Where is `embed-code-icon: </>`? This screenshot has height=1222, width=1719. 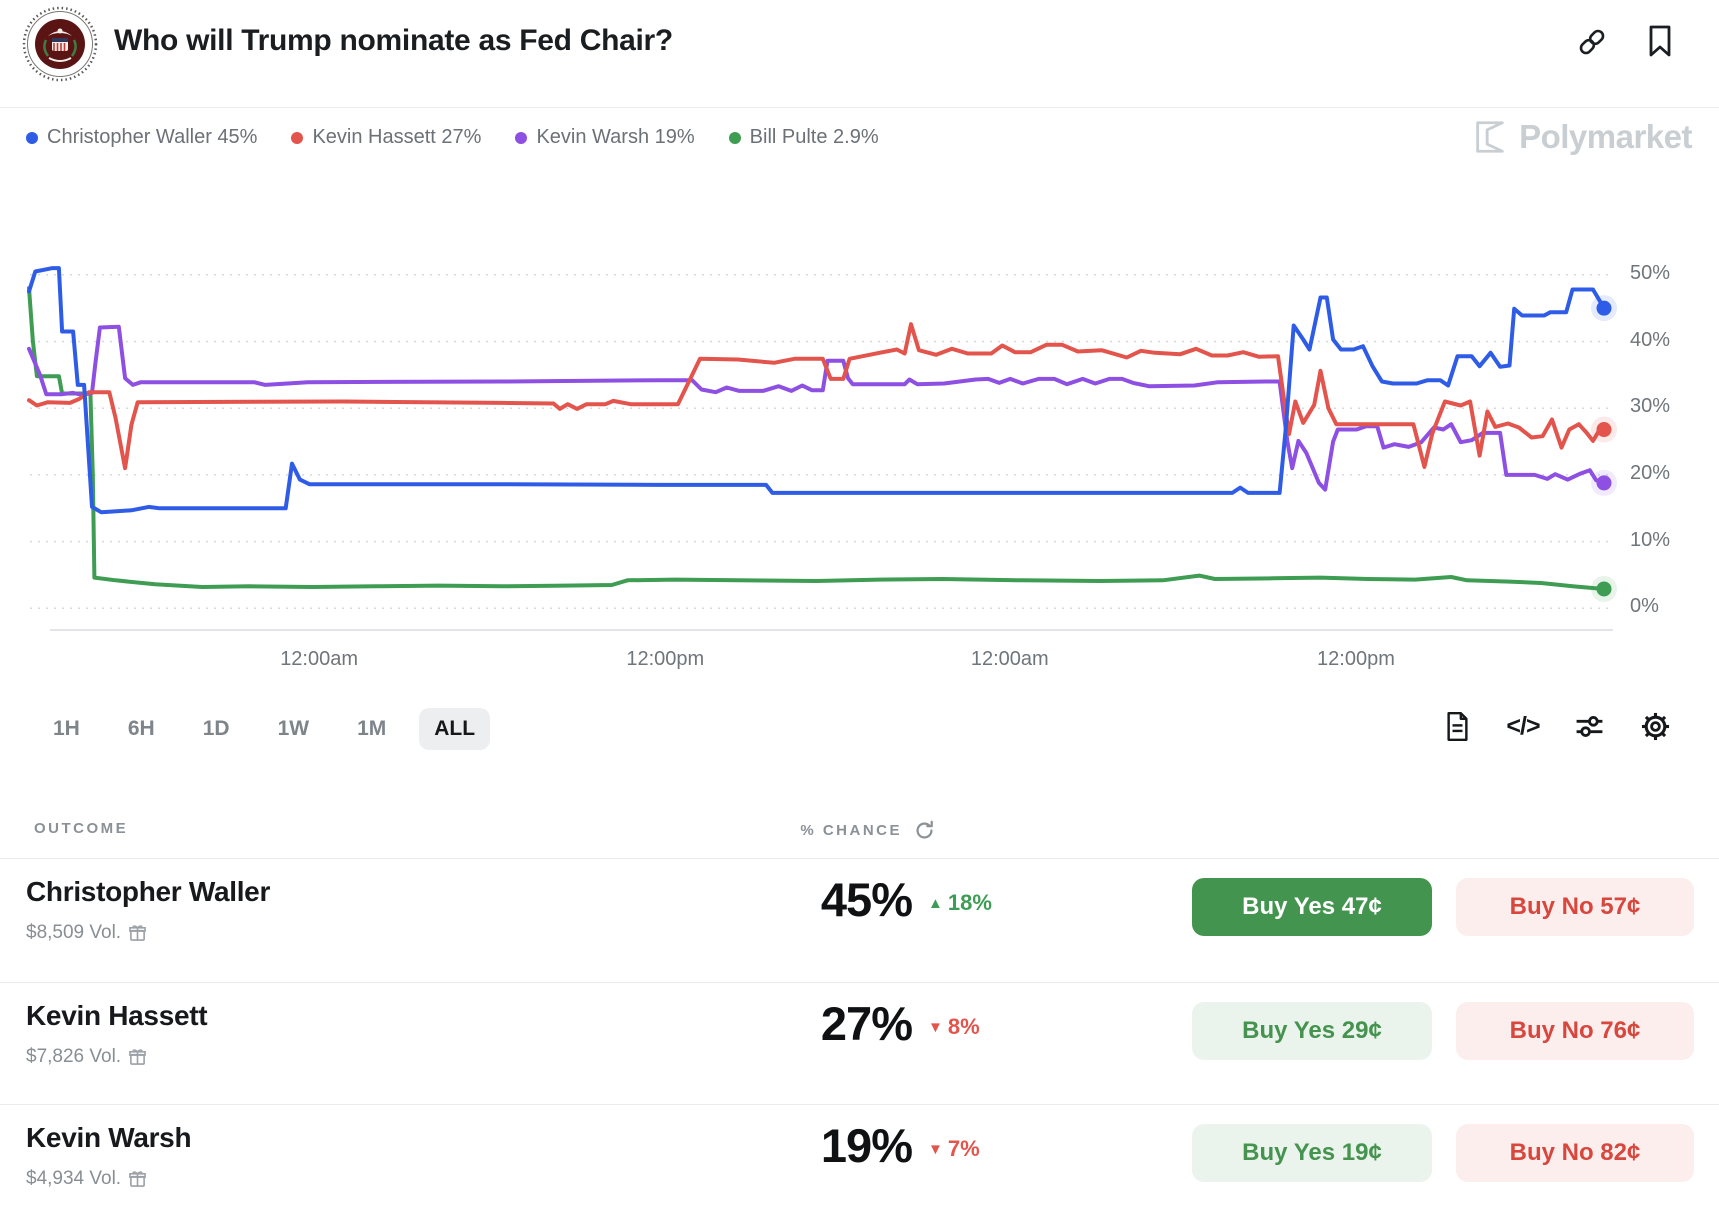 embed-code-icon: </> is located at coordinates (1523, 725).